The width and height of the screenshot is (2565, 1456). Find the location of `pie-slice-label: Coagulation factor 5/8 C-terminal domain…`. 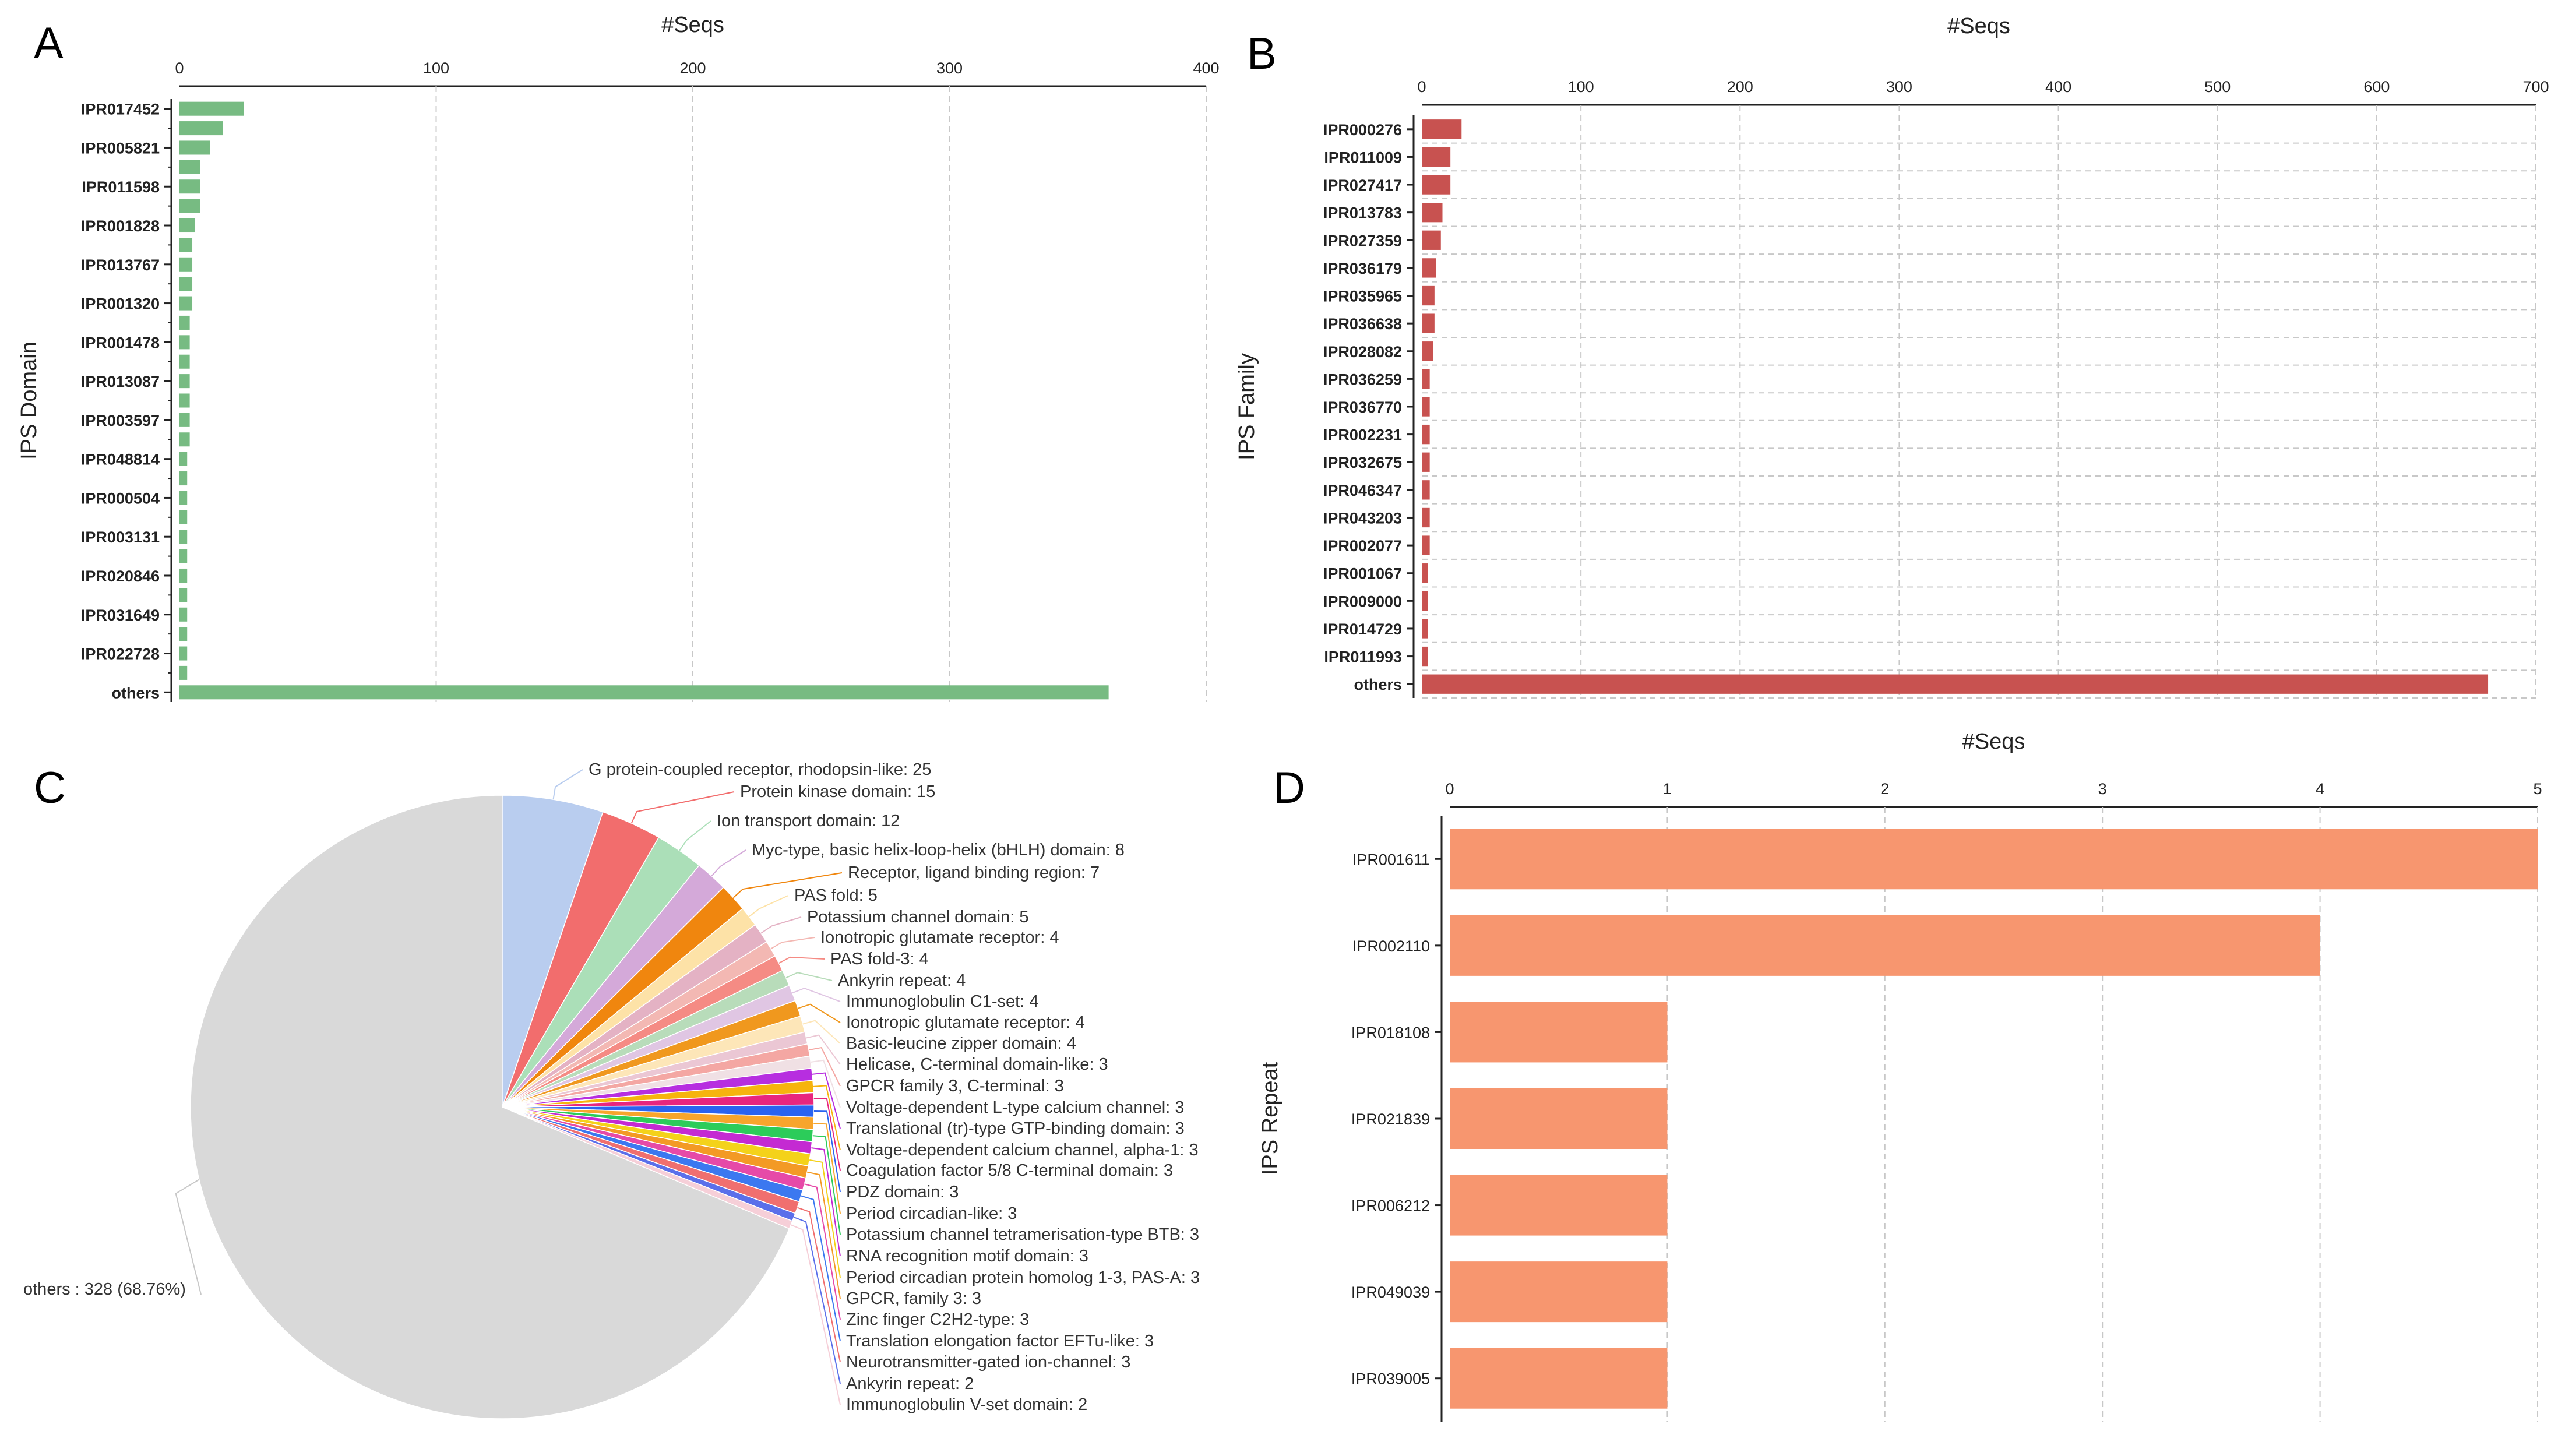

pie-slice-label: Coagulation factor 5/8 C-terminal domain… is located at coordinates (1010, 1170).